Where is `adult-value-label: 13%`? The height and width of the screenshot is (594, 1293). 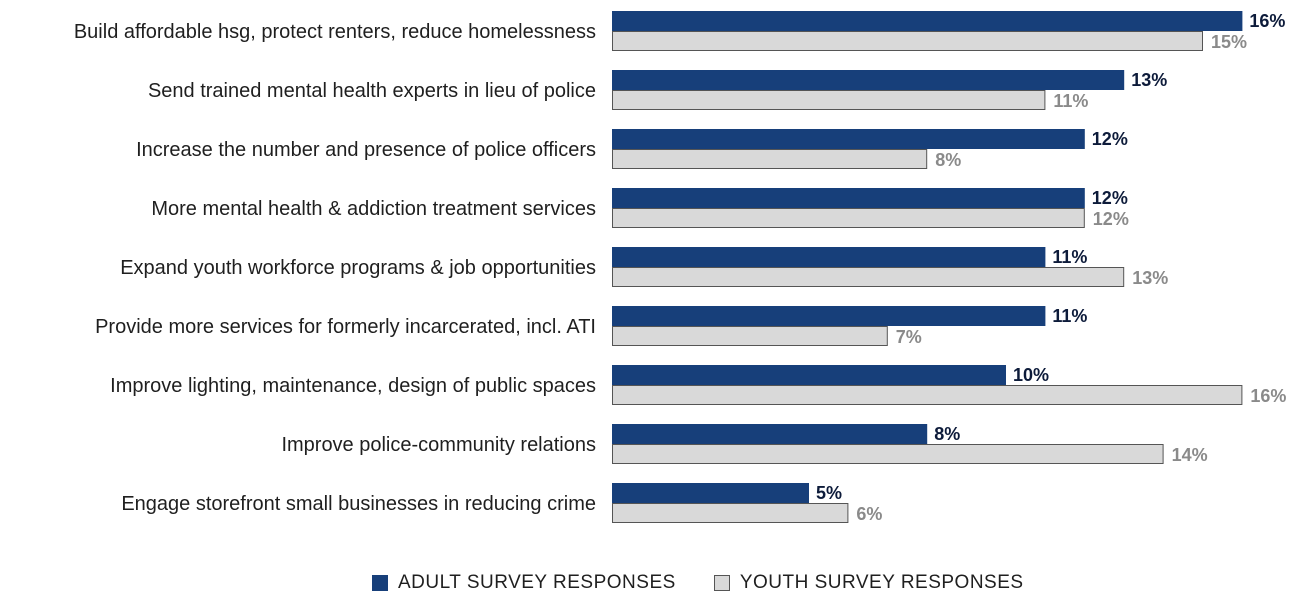
adult-value-label: 13% is located at coordinates (1149, 80).